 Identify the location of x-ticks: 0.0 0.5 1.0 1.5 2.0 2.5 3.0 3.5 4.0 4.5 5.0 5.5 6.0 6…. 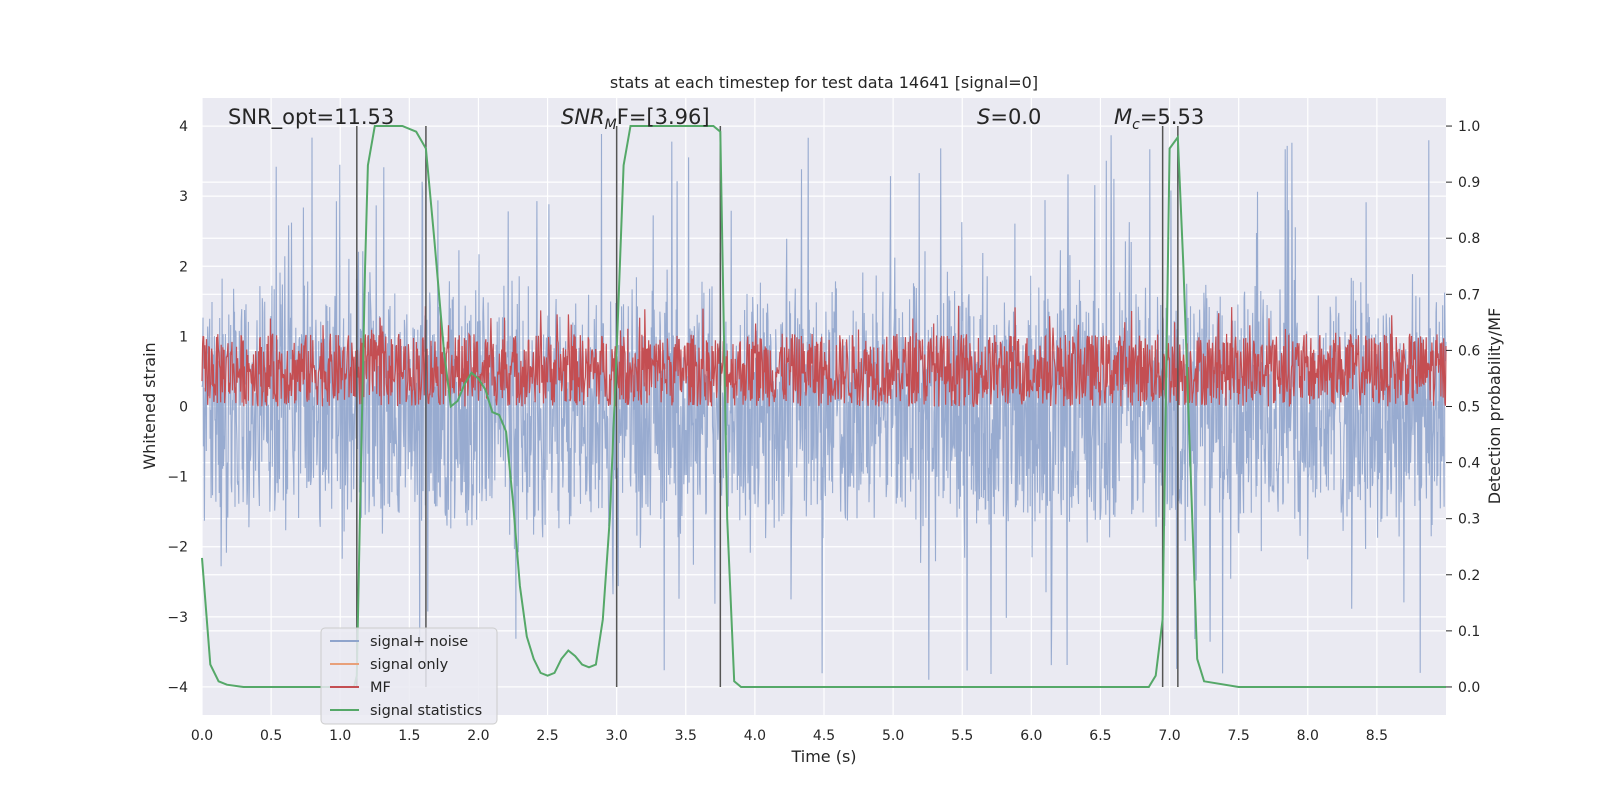
(789, 736).